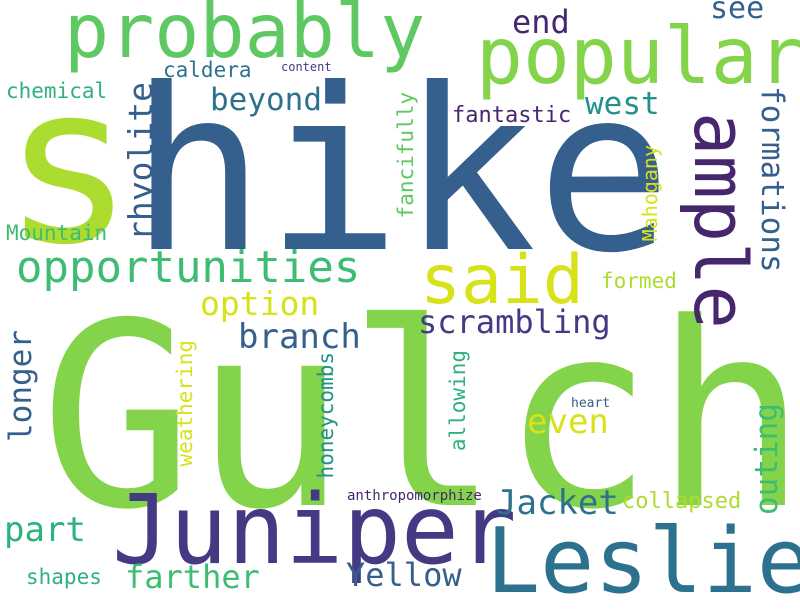 The image size is (800, 614). What do you see at coordinates (260, 303) in the screenshot?
I see `word-option: option` at bounding box center [260, 303].